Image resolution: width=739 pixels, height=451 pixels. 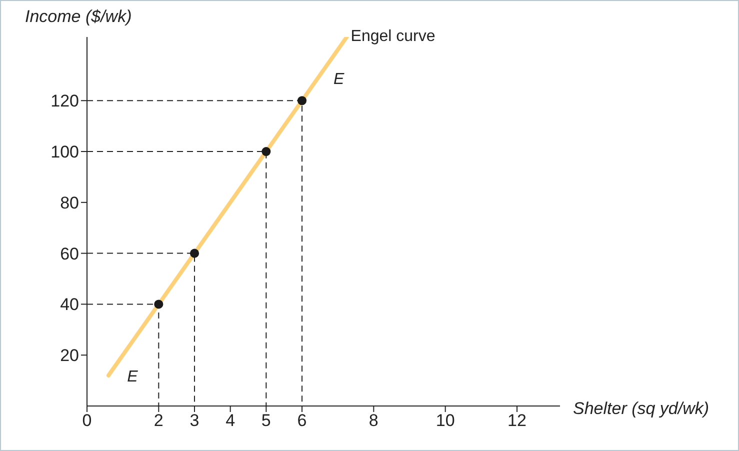 I want to click on x-tick-label: 5, so click(x=266, y=420).